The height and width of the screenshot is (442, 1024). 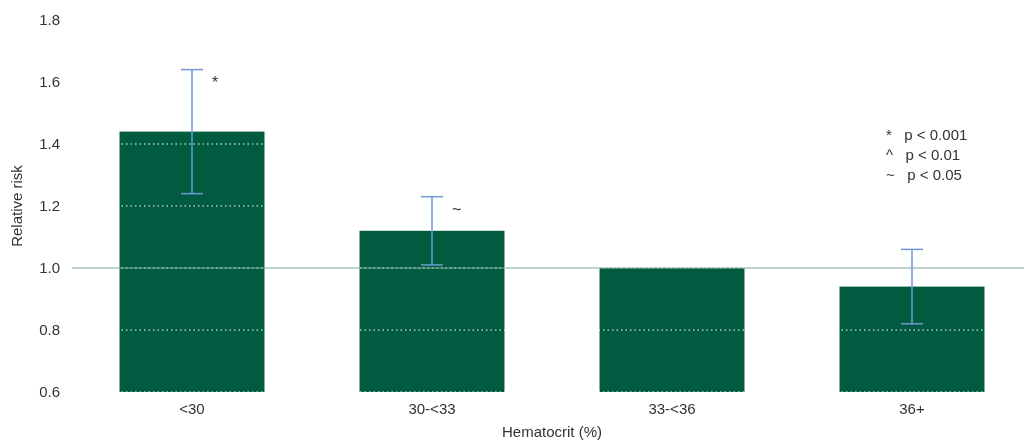 What do you see at coordinates (49, 144) in the screenshot?
I see `y-tick-label: 1.4` at bounding box center [49, 144].